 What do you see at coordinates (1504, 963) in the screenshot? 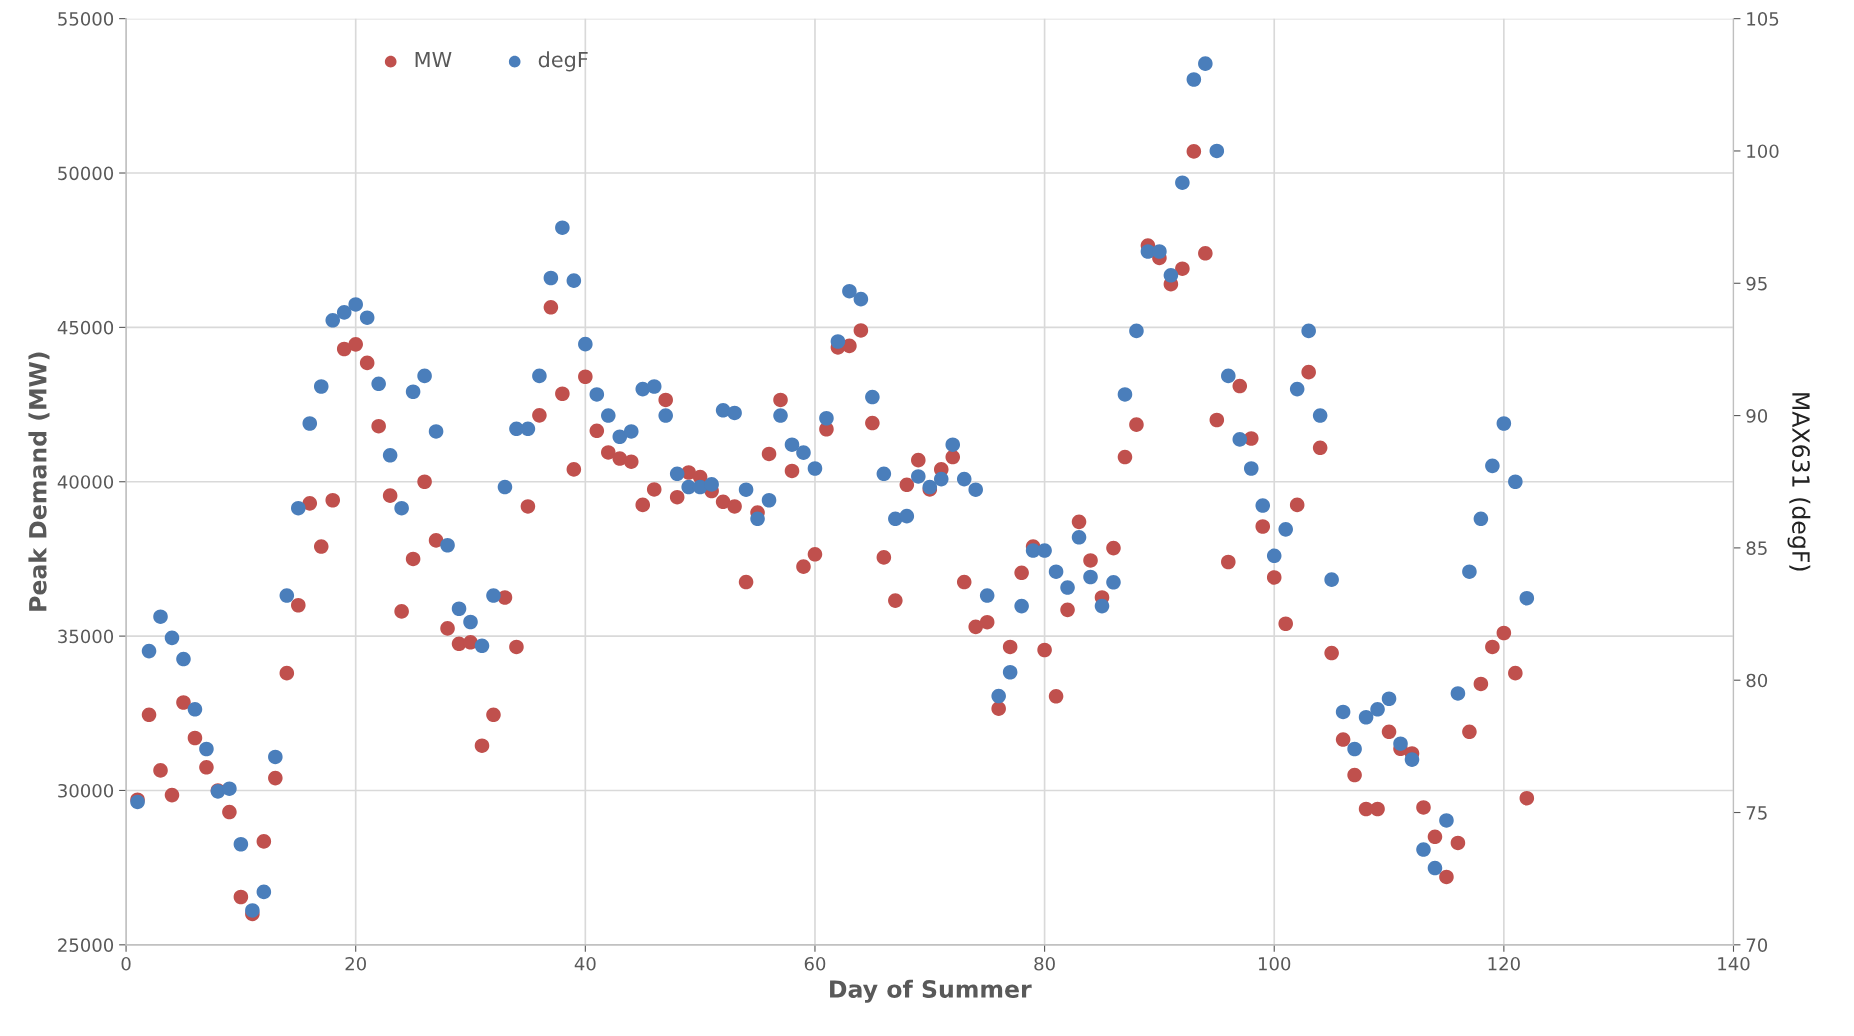
I see `x-tick-label: 120` at bounding box center [1504, 963].